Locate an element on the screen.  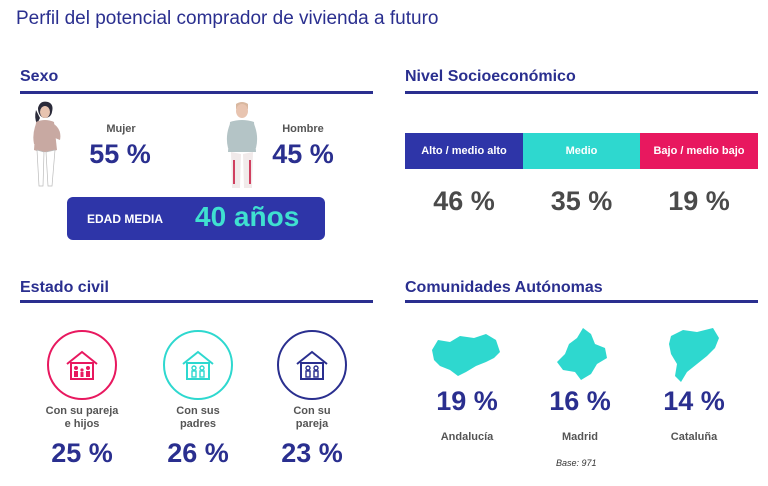
estado-label-3b: pareja is located at coordinates (312, 424).